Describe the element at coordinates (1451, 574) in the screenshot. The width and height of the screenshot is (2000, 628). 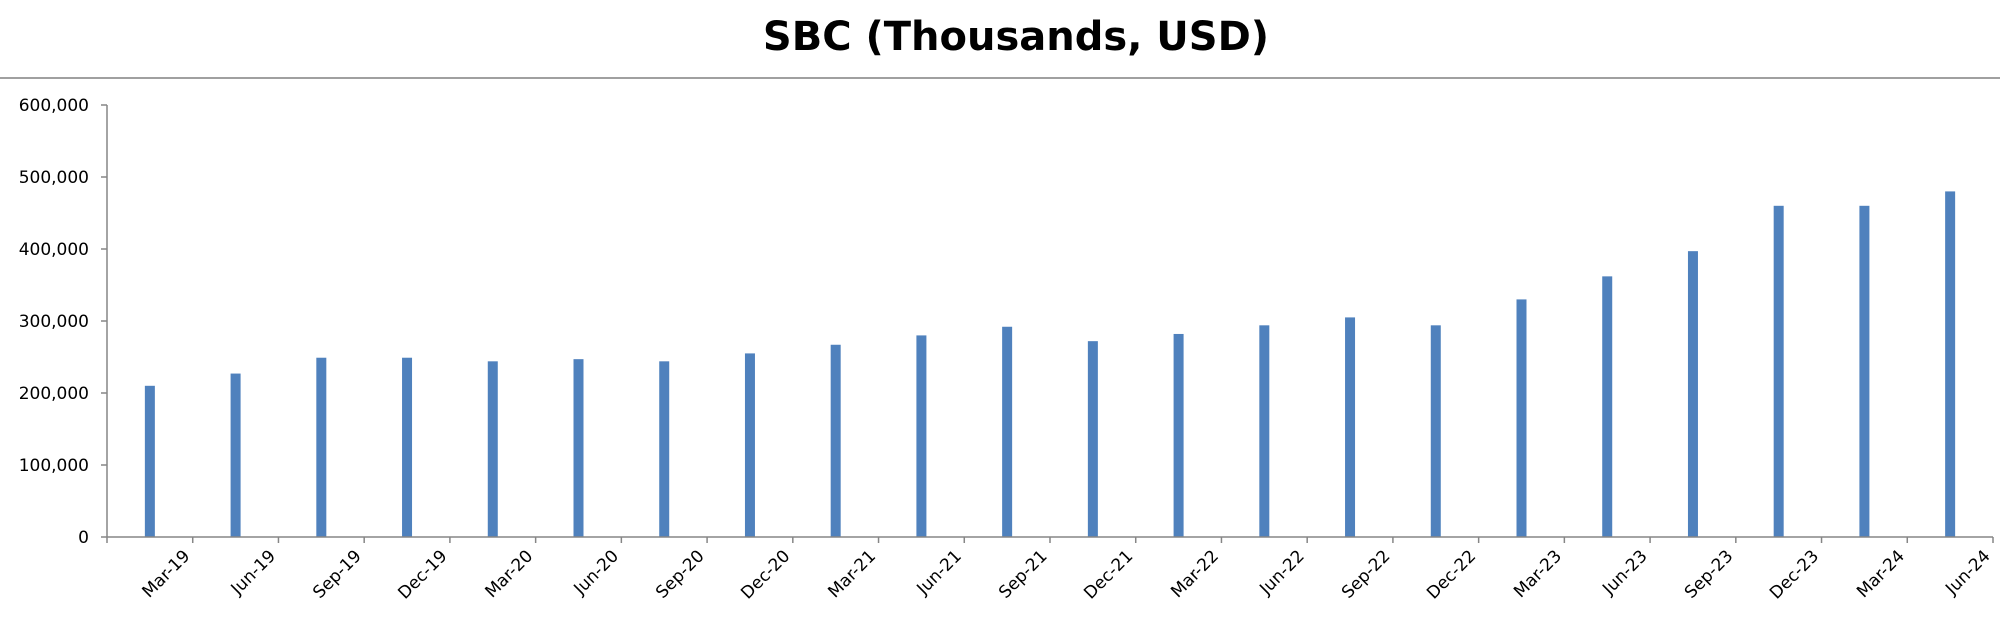
I see `x-tick-label: Dec-22` at that location.